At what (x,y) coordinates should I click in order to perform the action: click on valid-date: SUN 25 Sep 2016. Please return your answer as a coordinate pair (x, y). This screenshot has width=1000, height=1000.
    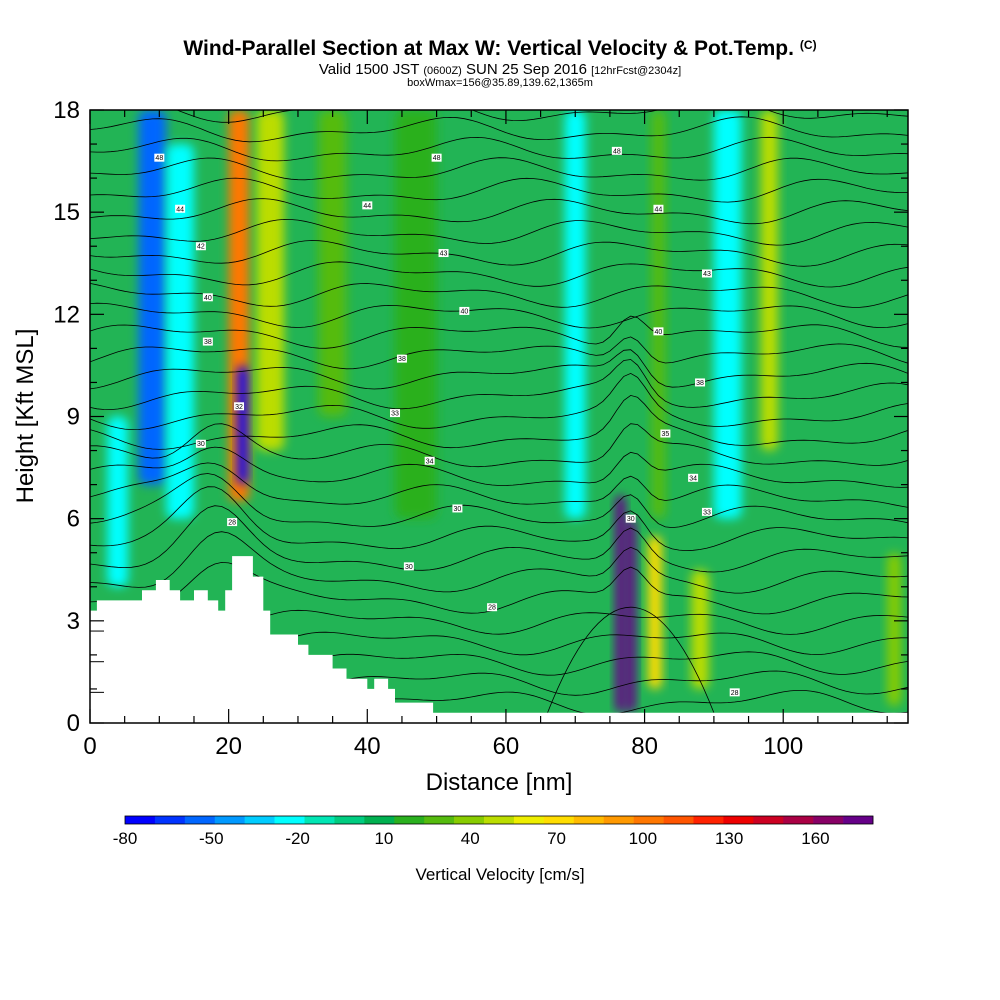
    Looking at the image, I should click on (526, 69).